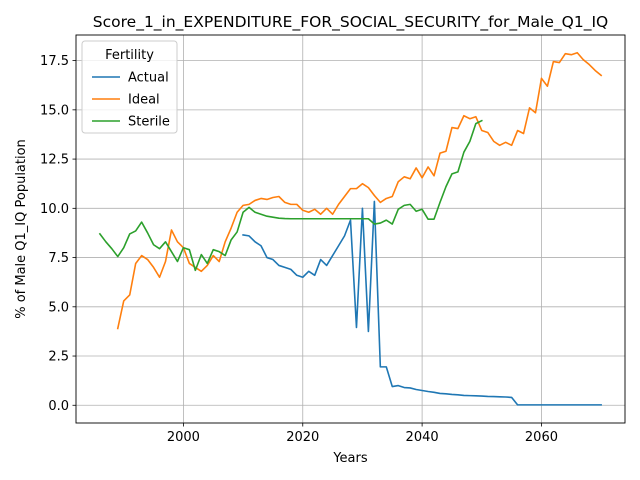  What do you see at coordinates (148, 78) in the screenshot?
I see `legend-label-actual: Actual` at bounding box center [148, 78].